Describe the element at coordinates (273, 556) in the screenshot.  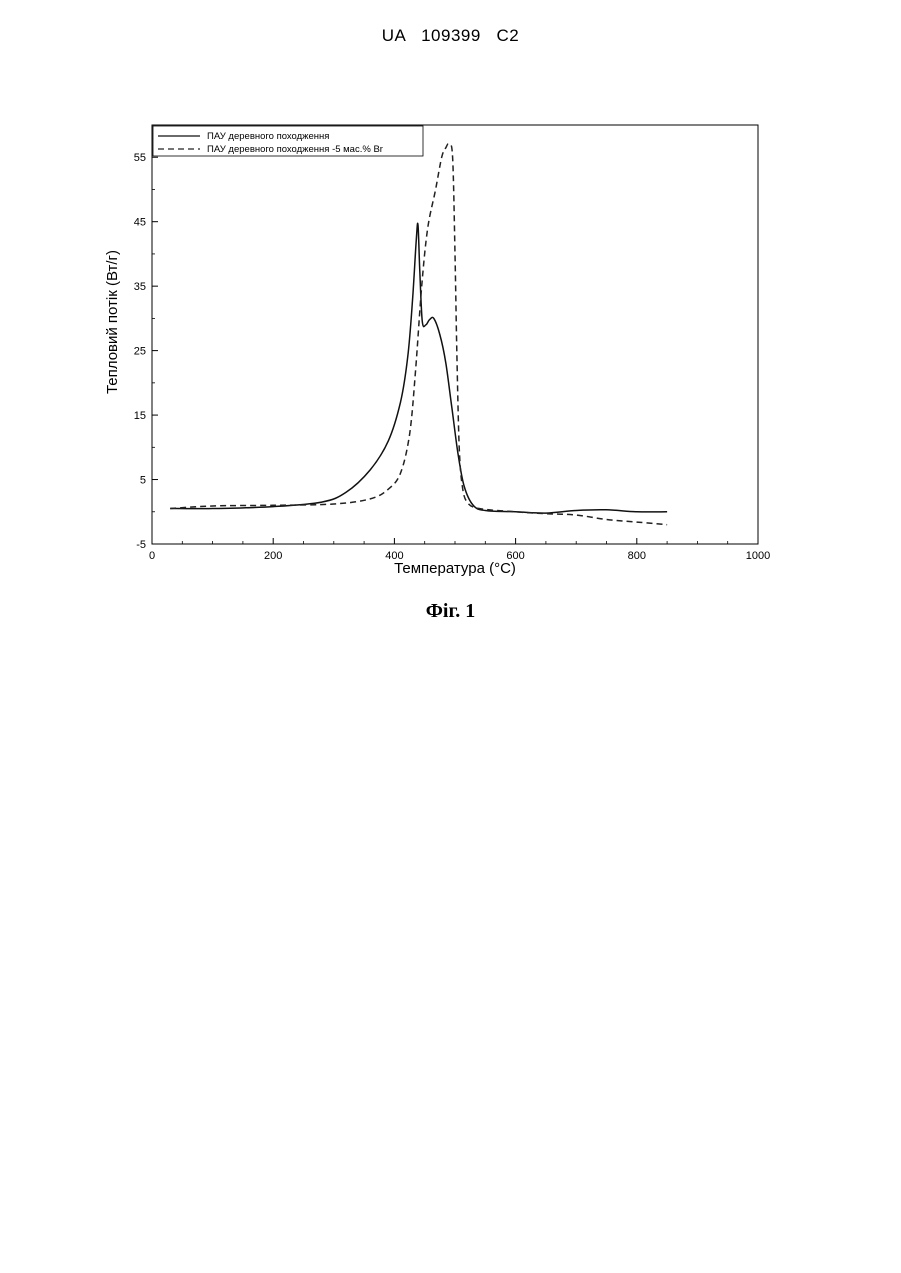
I see `x-tick-label: 200` at that location.